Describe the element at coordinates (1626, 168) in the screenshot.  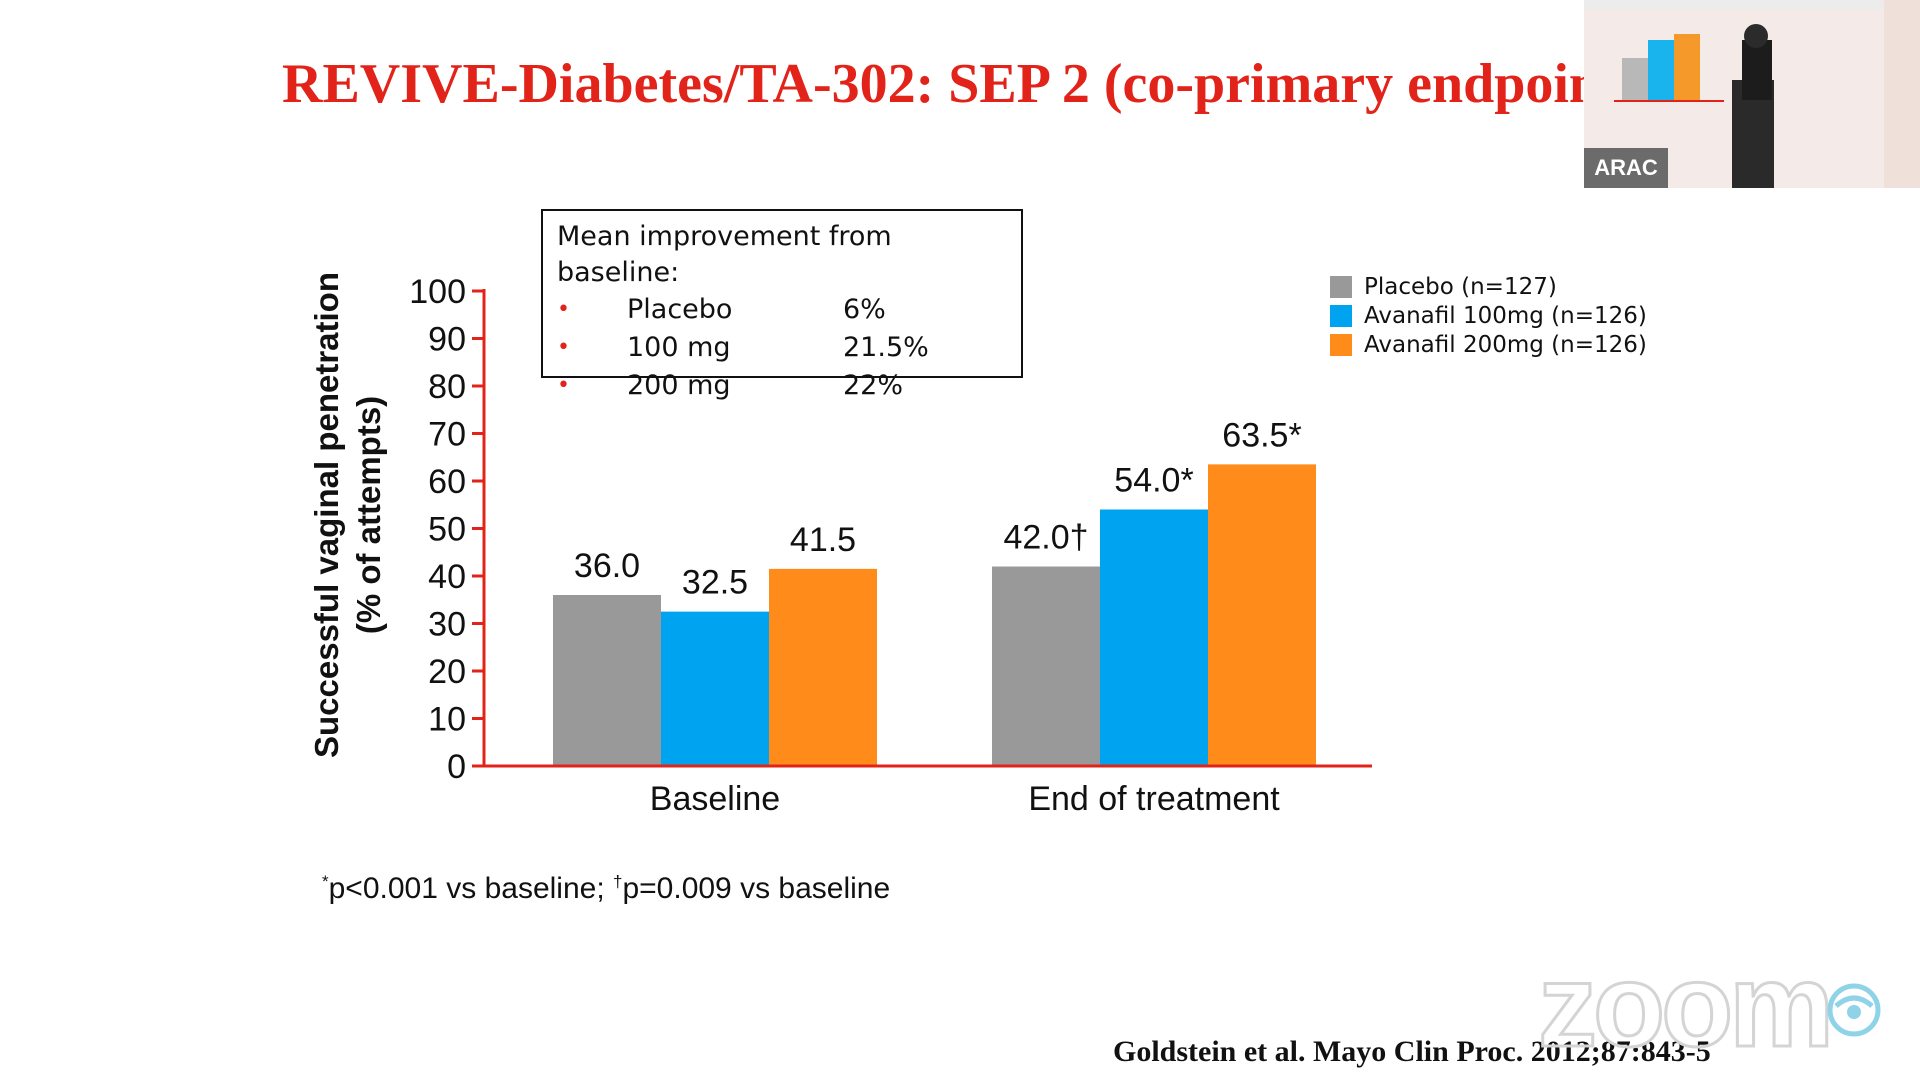
I see `participant-name-badge: ARAC` at that location.